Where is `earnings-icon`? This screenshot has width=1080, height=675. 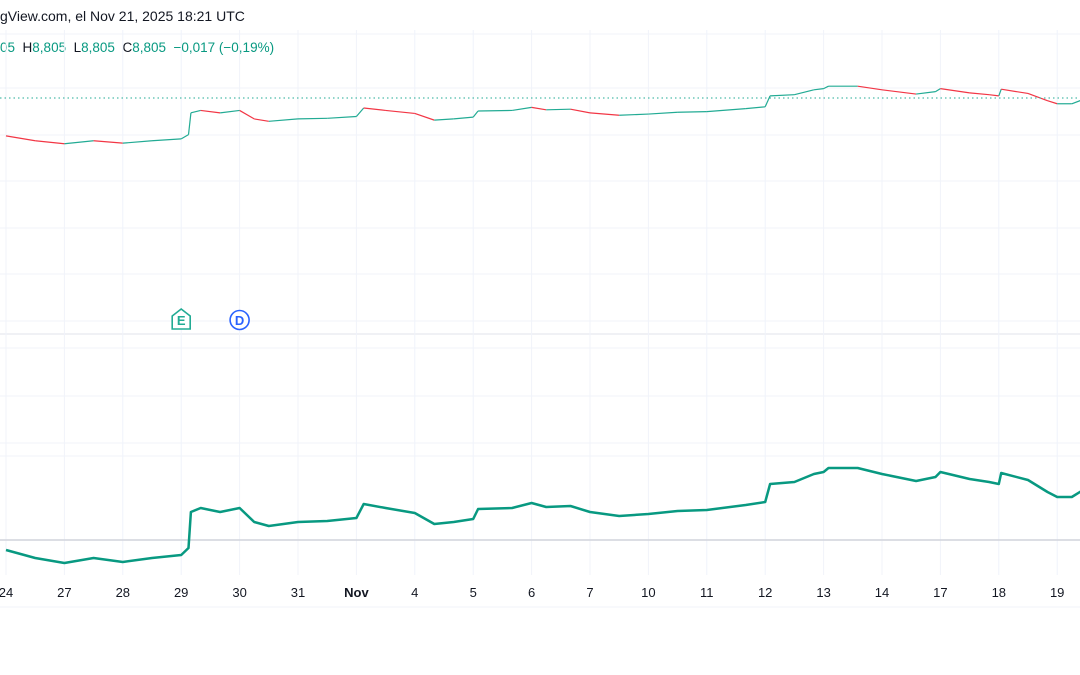
earnings-icon is located at coordinates (181, 318).